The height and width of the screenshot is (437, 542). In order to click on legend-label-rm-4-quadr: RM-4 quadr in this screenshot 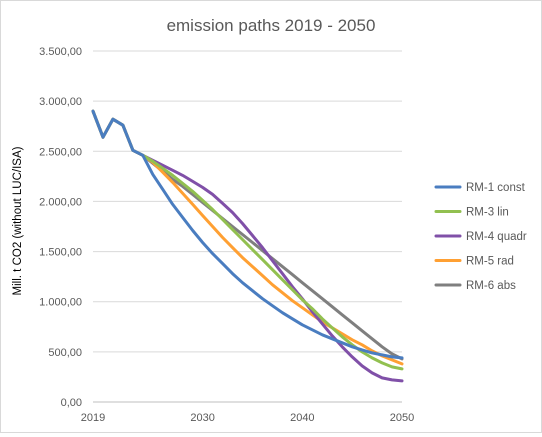, I will do `click(496, 237)`.